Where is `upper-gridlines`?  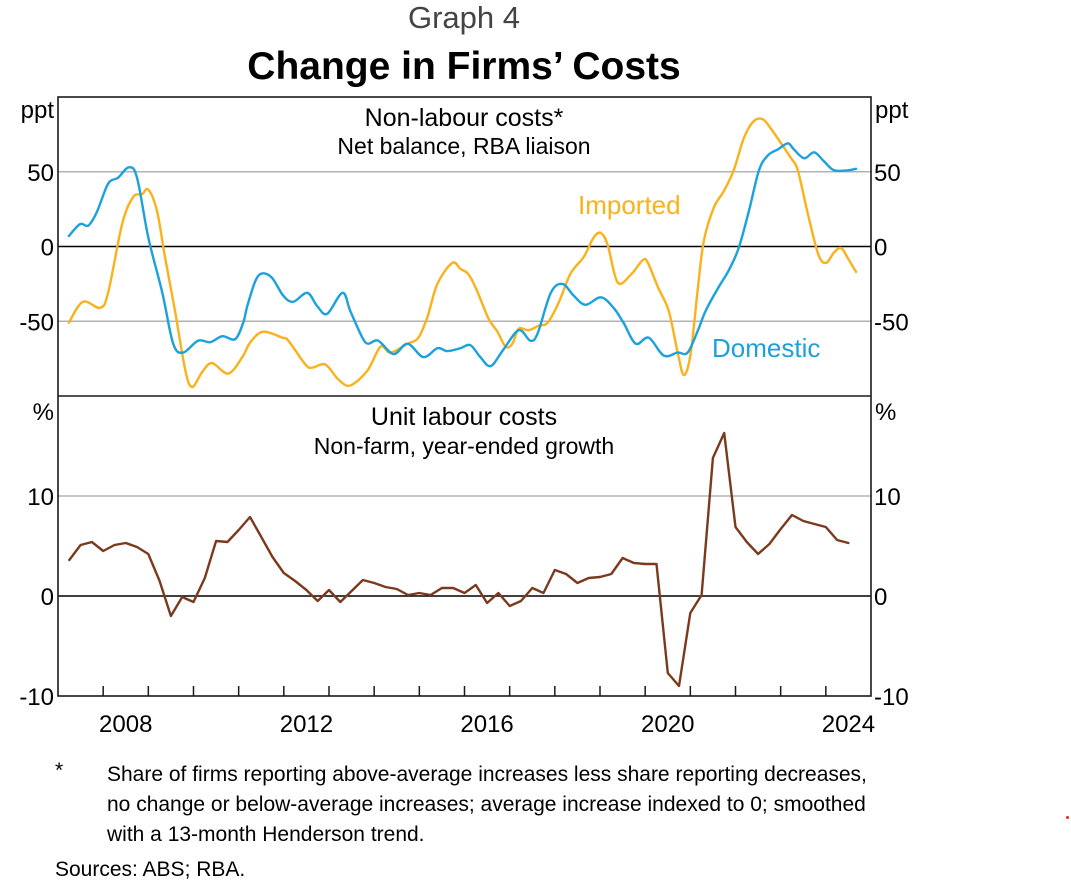 upper-gridlines is located at coordinates (464, 246).